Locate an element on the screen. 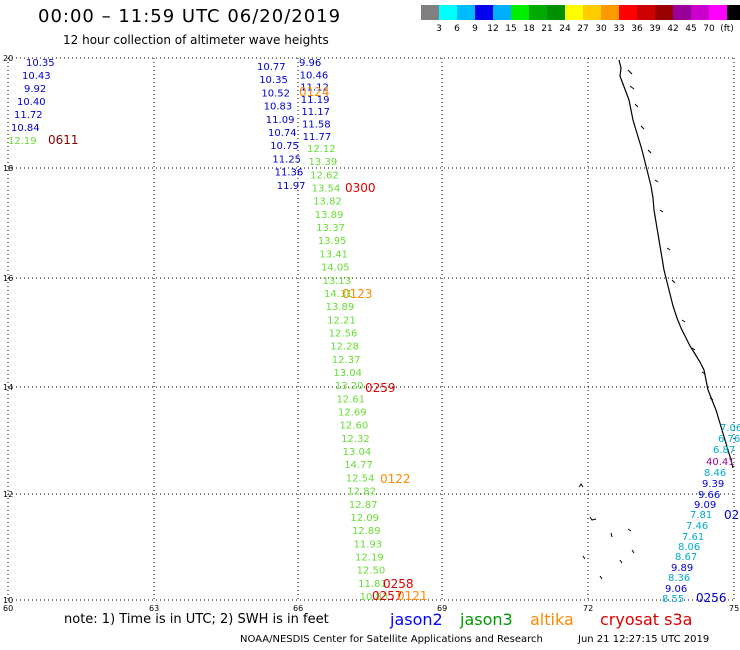 The image size is (740, 650). swh-value: 8.55 is located at coordinates (673, 599).